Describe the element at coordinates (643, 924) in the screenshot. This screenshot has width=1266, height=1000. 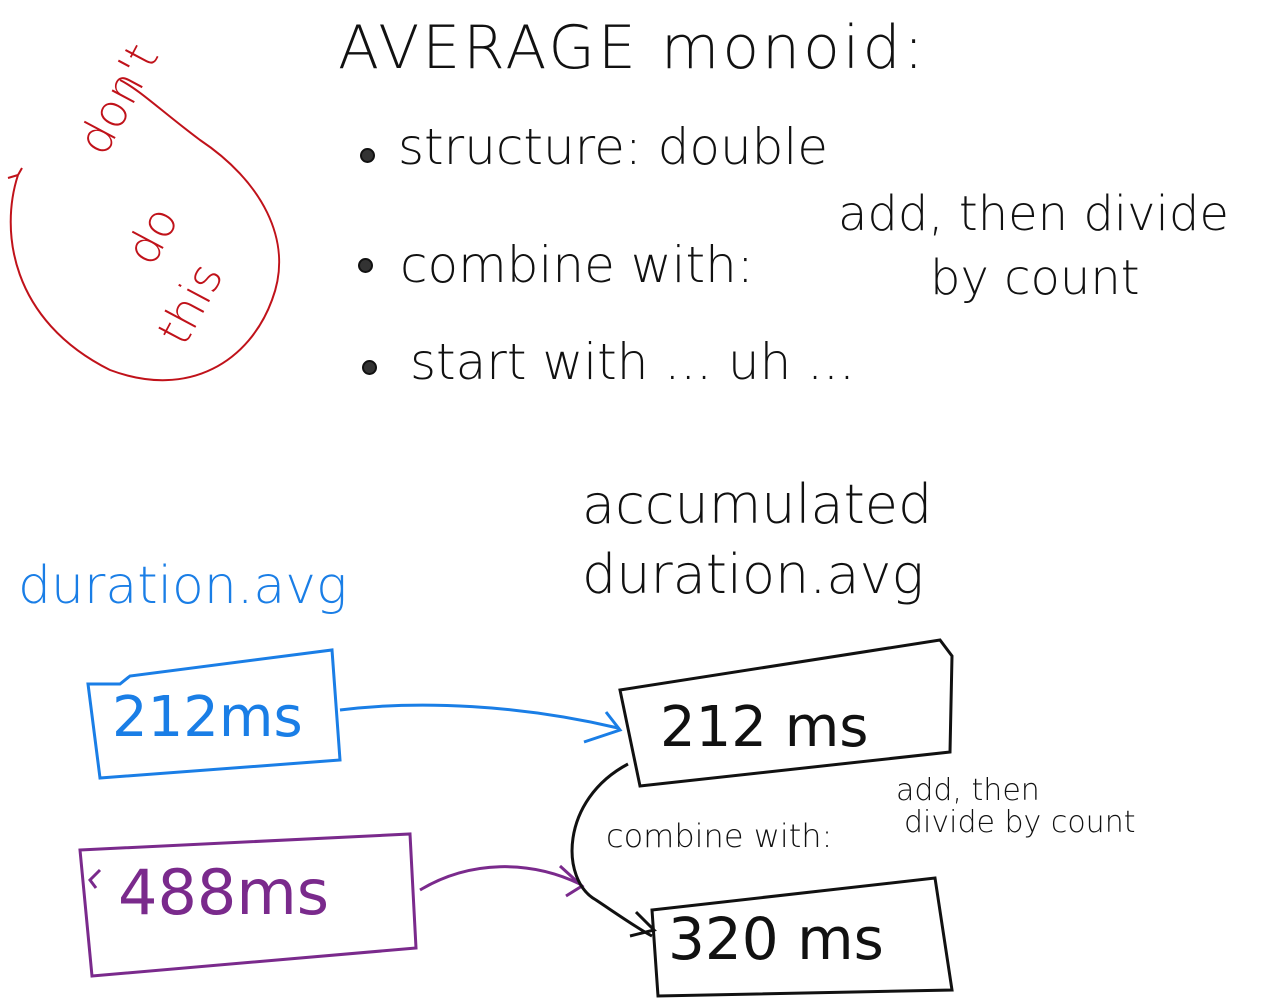
I see `combine-arrow-head` at that location.